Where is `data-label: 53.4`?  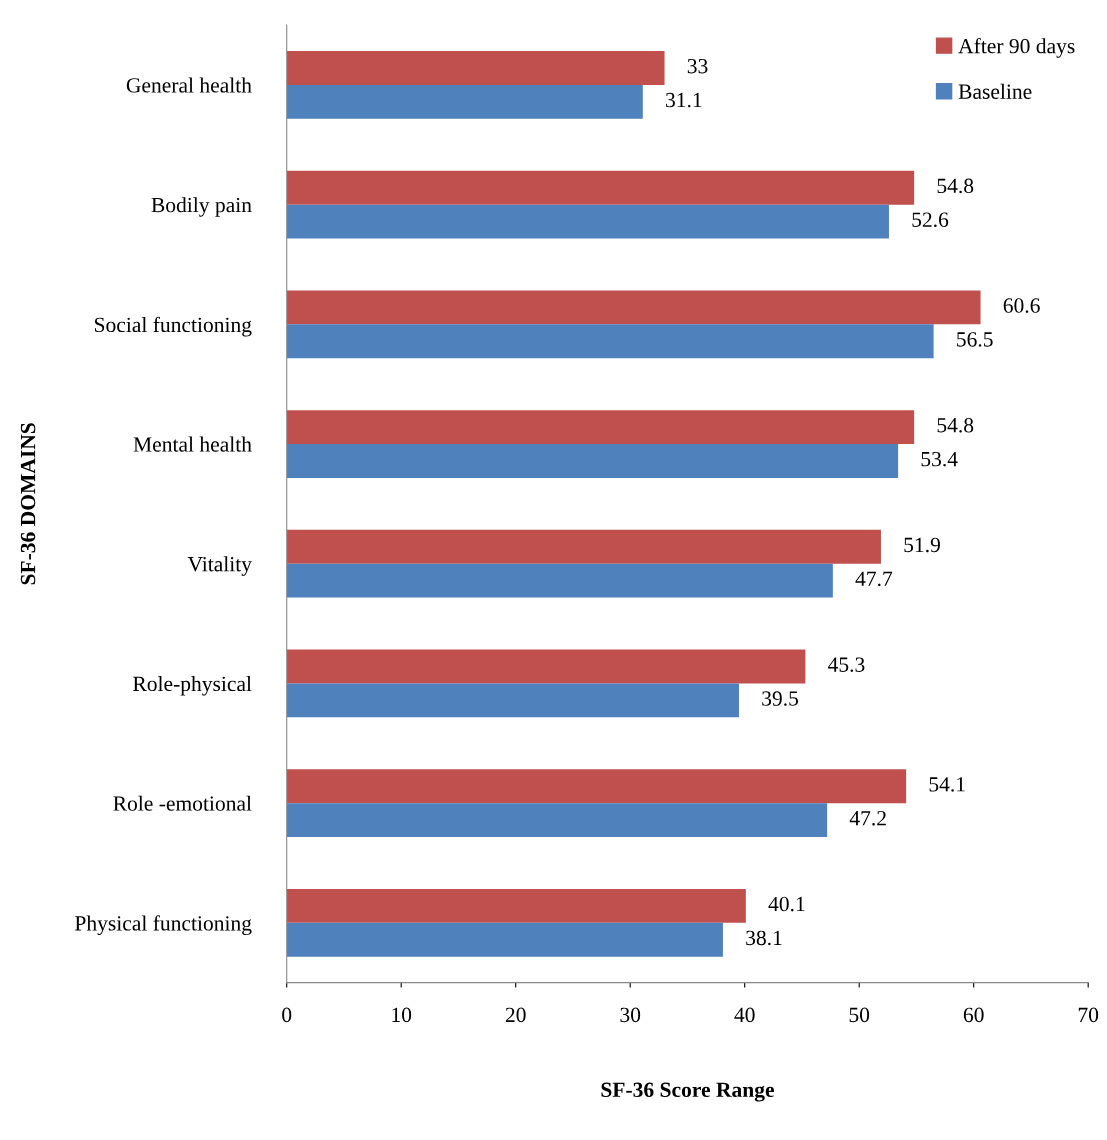
data-label: 53.4 is located at coordinates (939, 459).